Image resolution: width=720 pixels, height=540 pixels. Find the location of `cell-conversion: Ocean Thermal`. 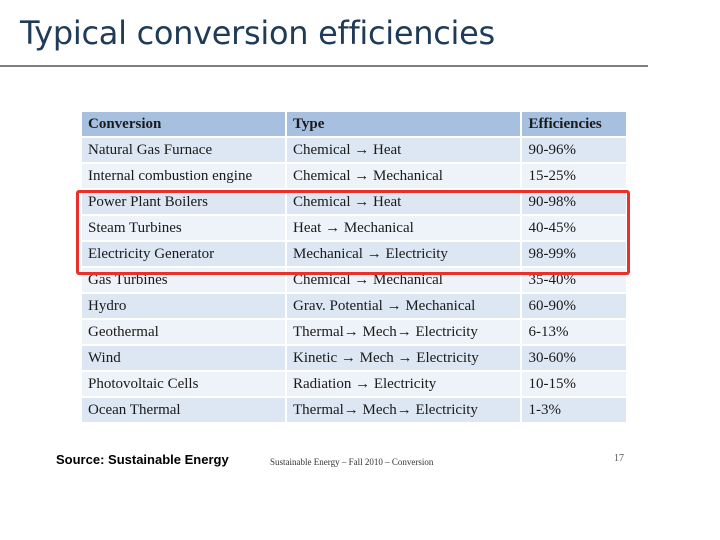

cell-conversion: Ocean Thermal is located at coordinates (183, 410).